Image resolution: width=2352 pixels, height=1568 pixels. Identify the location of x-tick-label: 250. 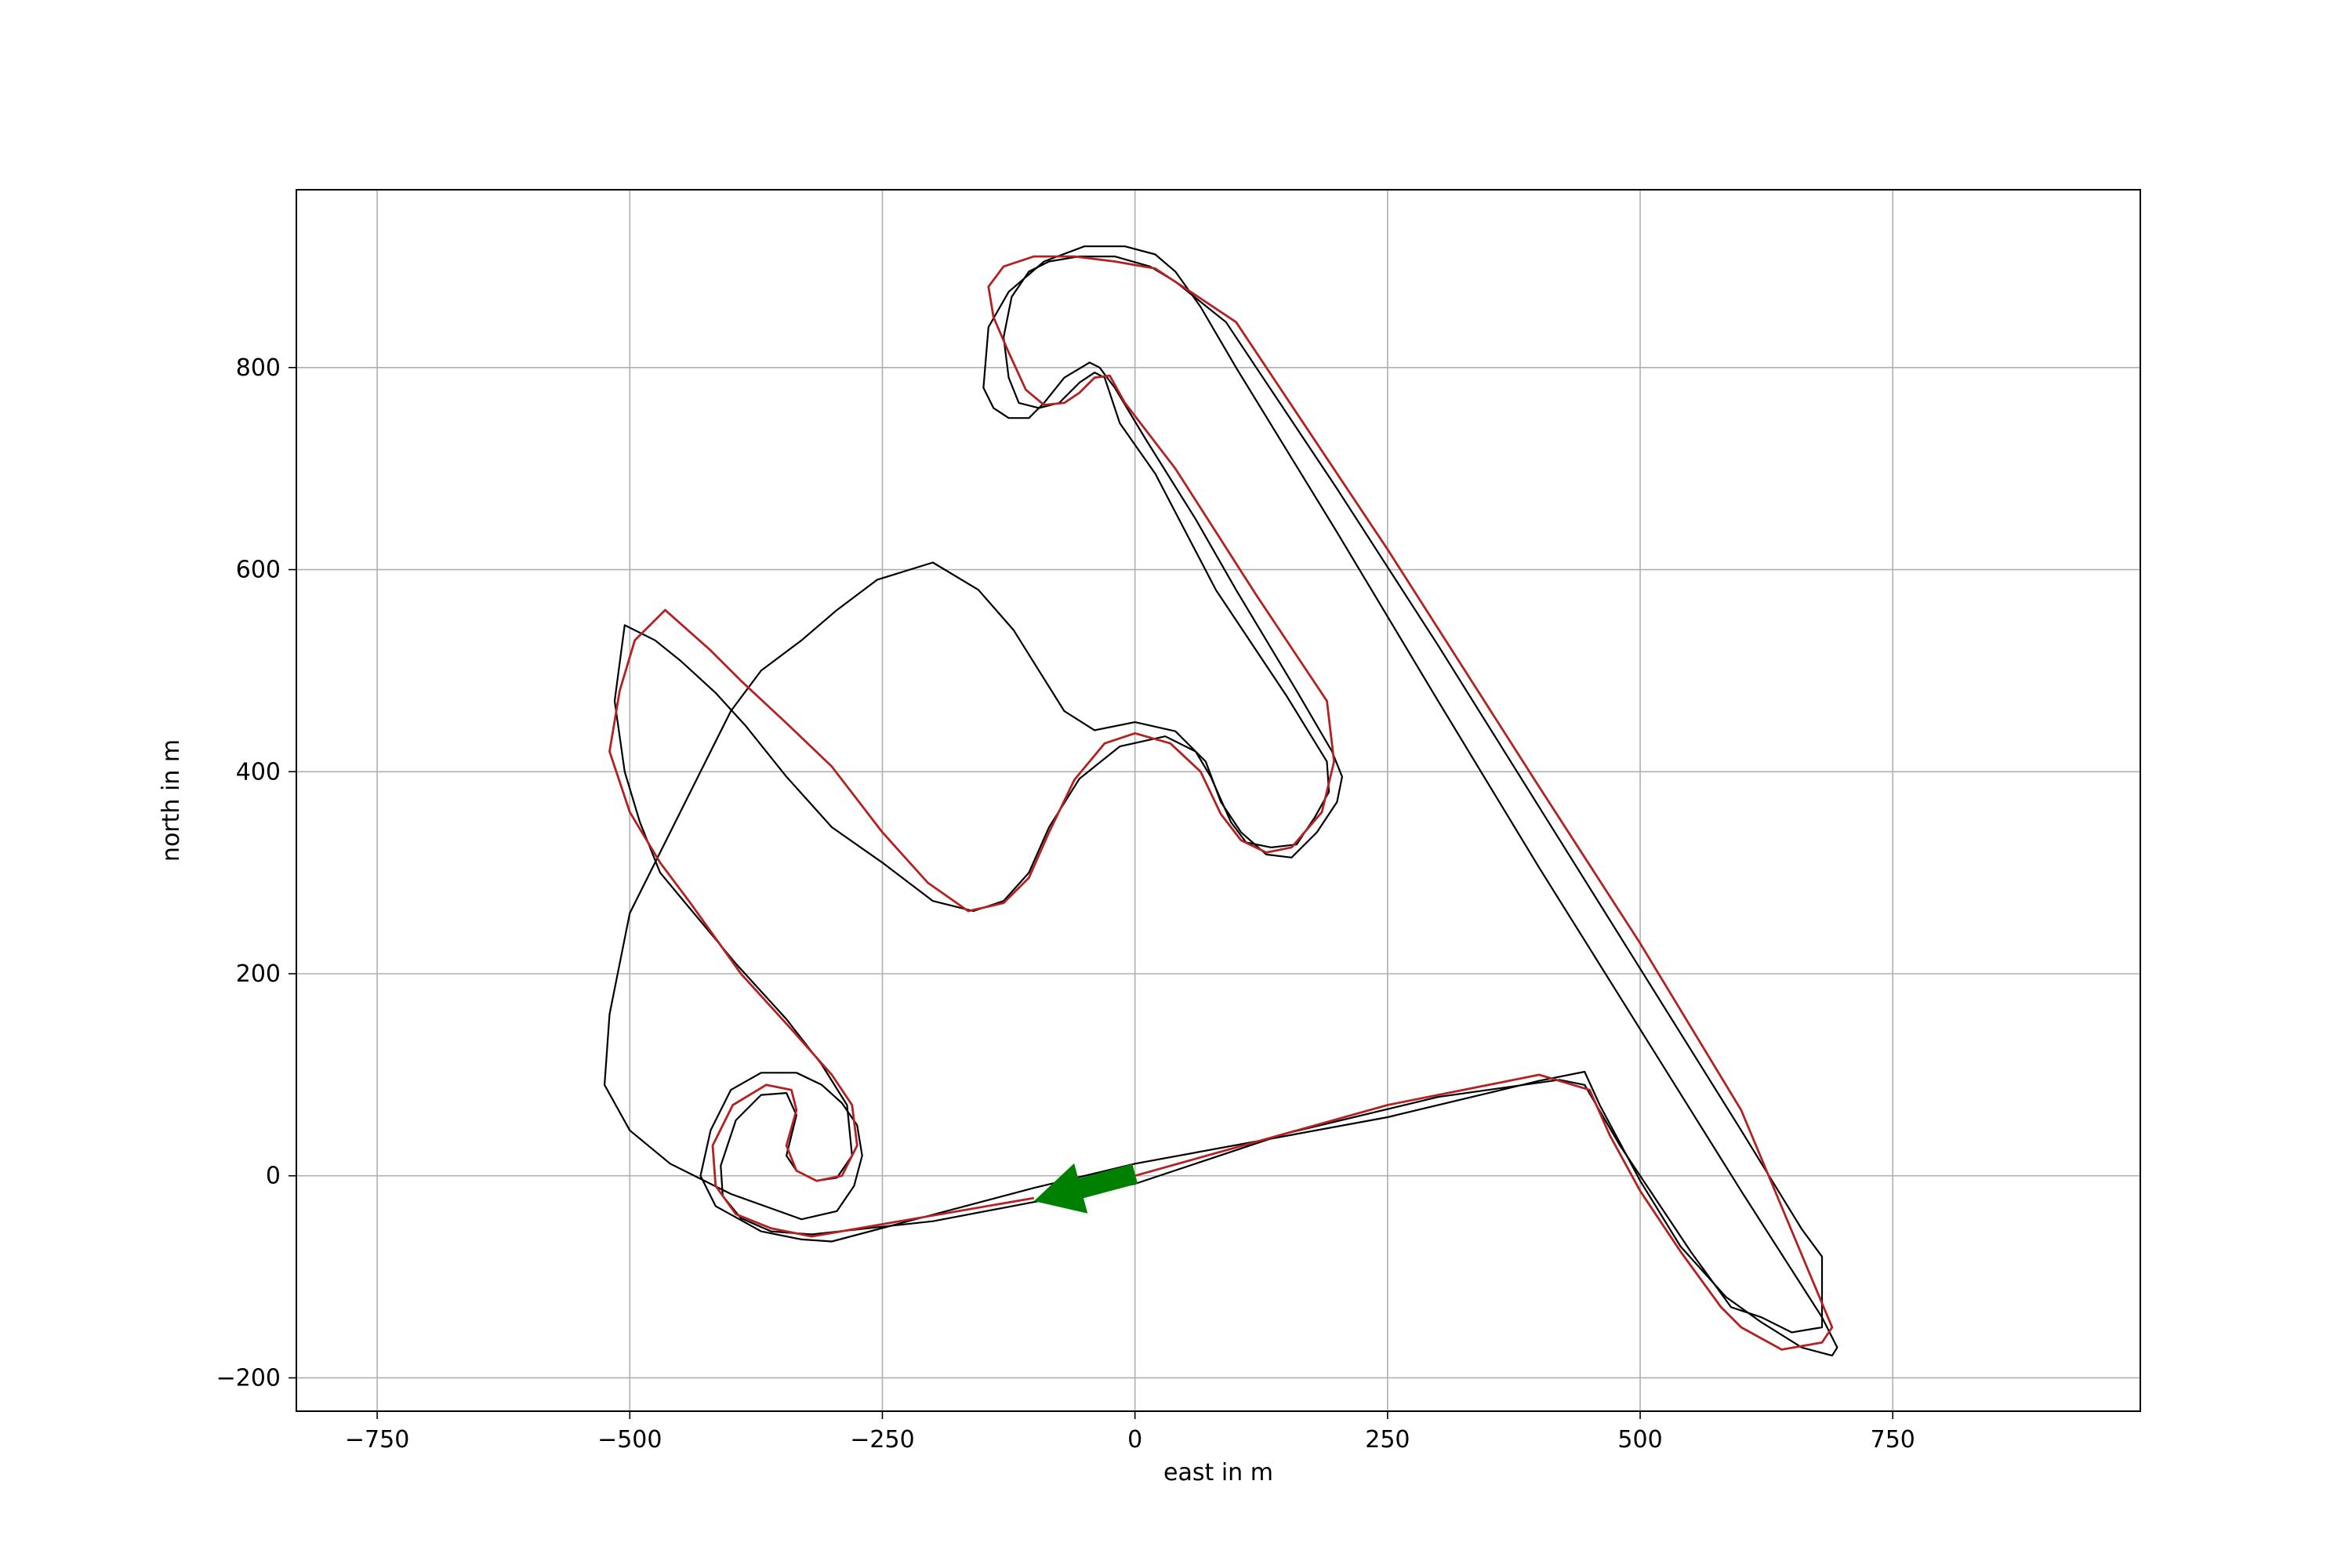
(1387, 1440).